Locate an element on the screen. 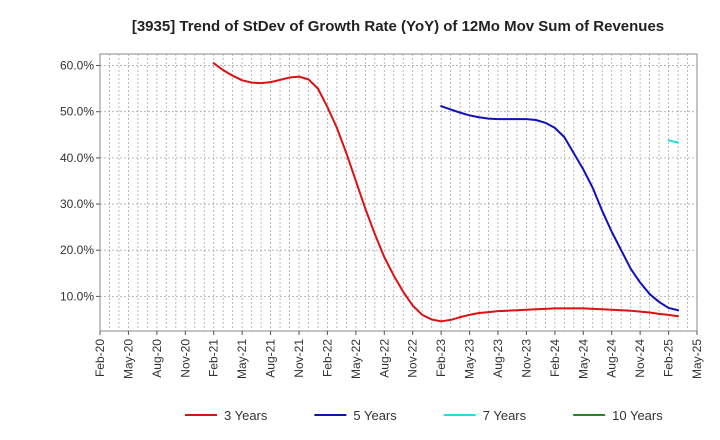 This screenshot has height=440, width=720. x-tick-label: Feb-24 is located at coordinates (555, 358).